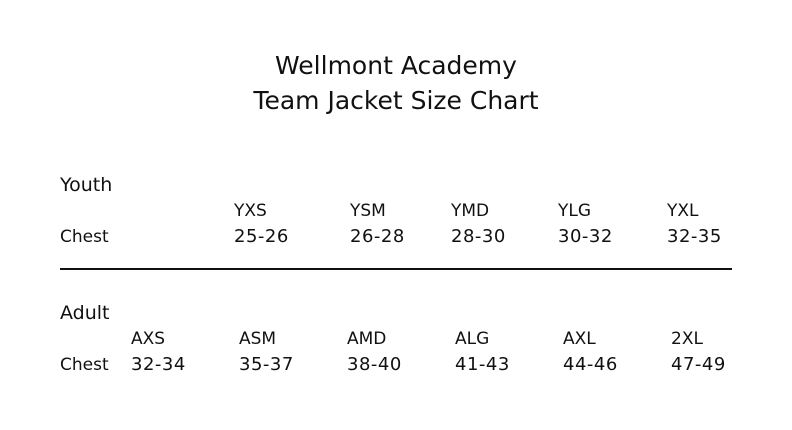 This screenshot has width=792, height=430. Describe the element at coordinates (86, 185) in the screenshot. I see `section-label: Youth` at that location.